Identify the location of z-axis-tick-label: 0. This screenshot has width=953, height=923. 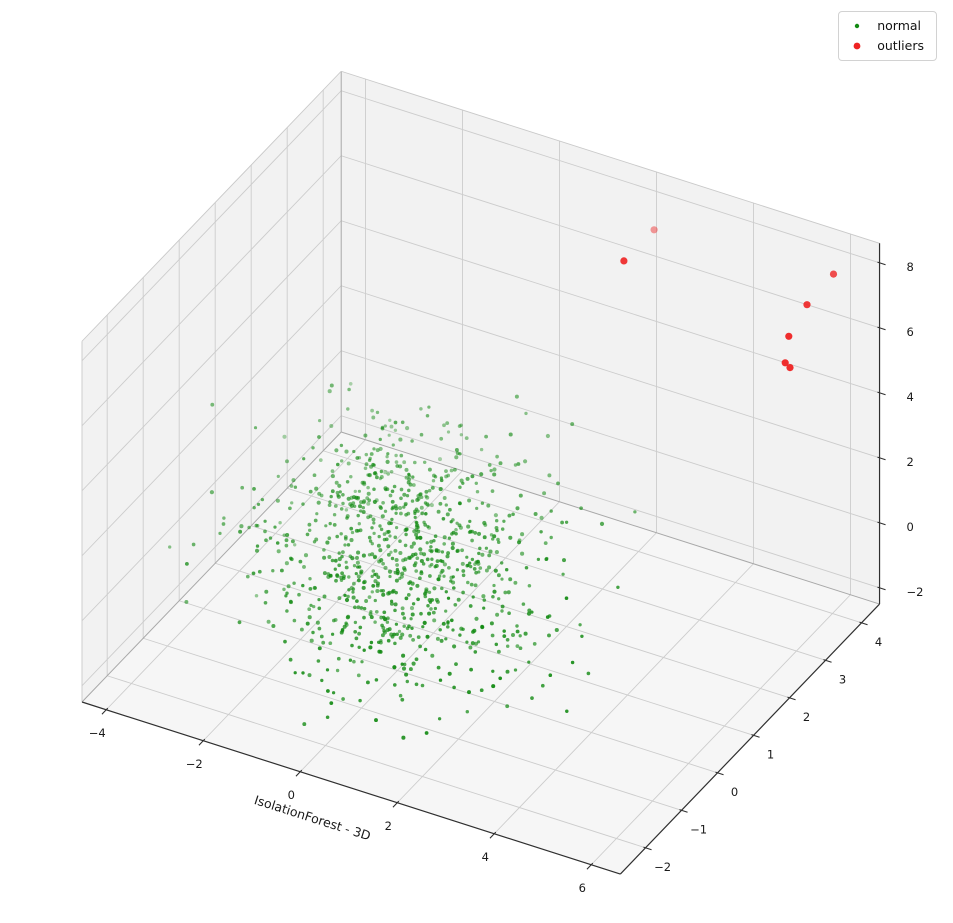
(910, 527).